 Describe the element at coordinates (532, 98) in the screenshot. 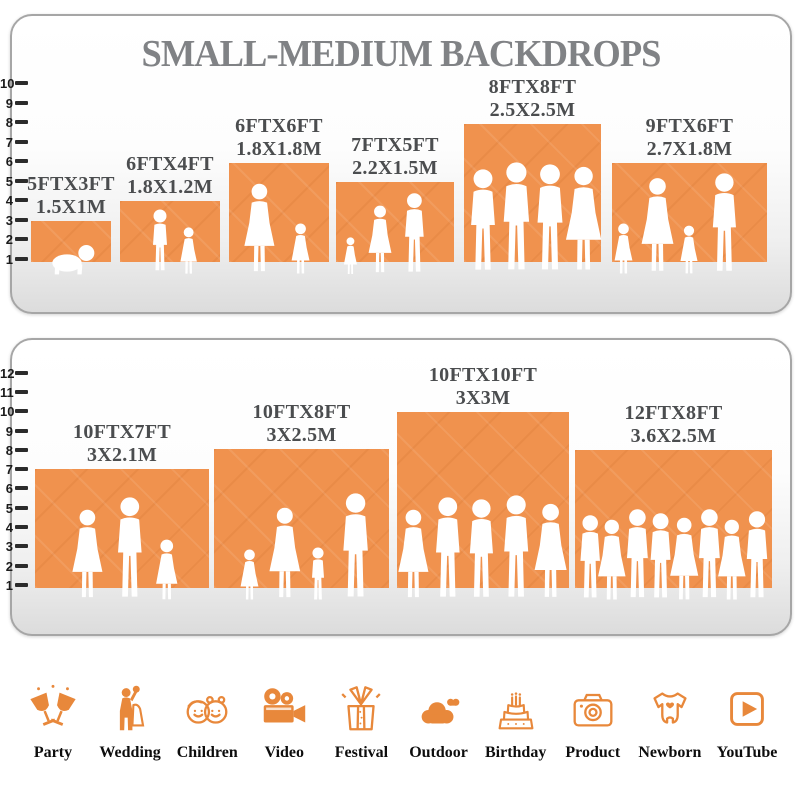

I see `backdrop-size-label: 8FTX8FT 2.5X2.5M` at that location.